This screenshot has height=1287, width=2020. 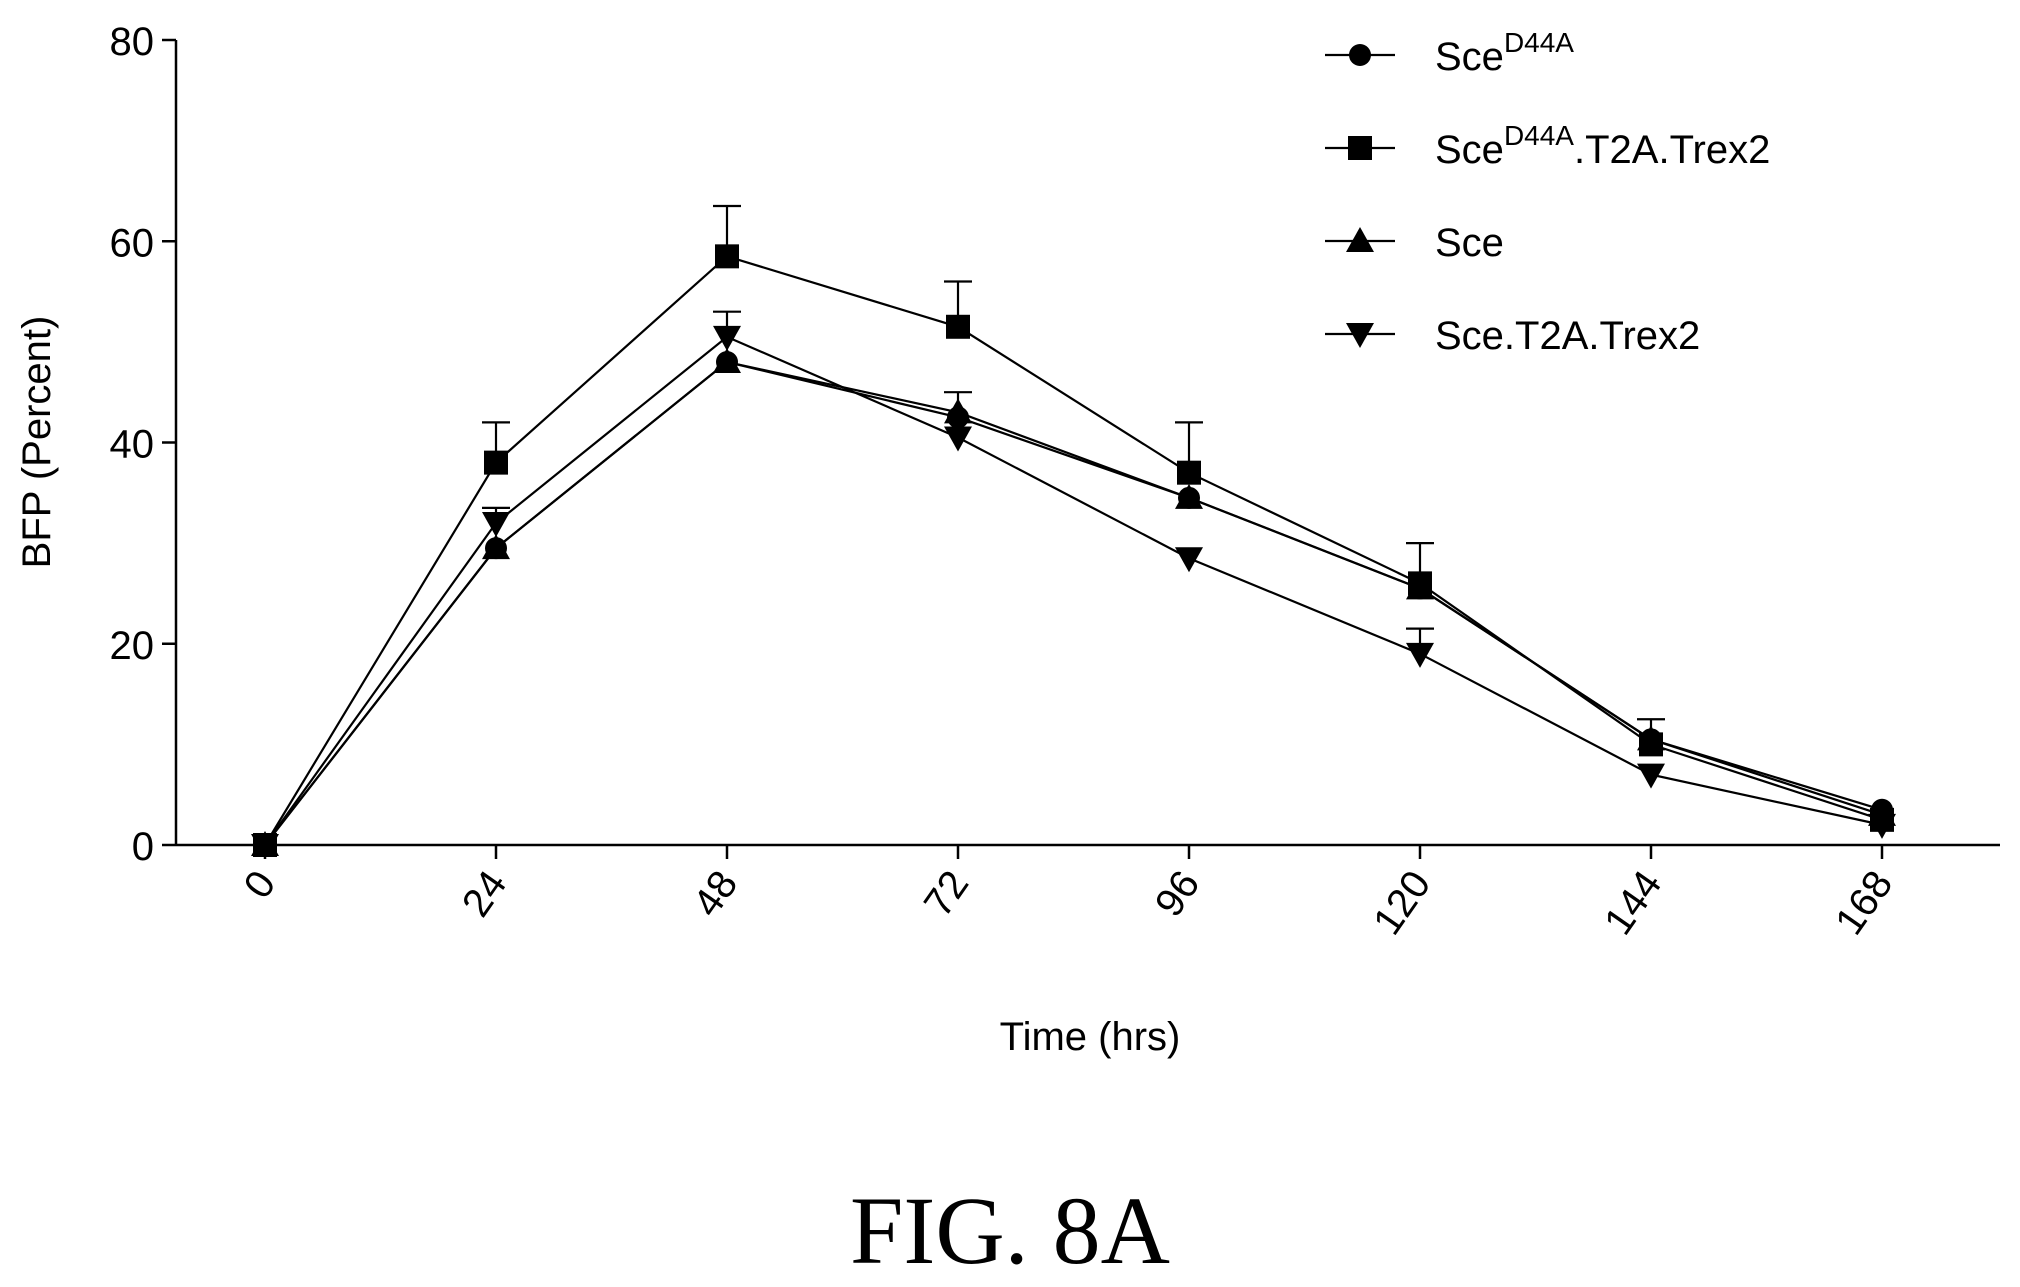 I want to click on x-tick-label: 144, so click(x=1633, y=903).